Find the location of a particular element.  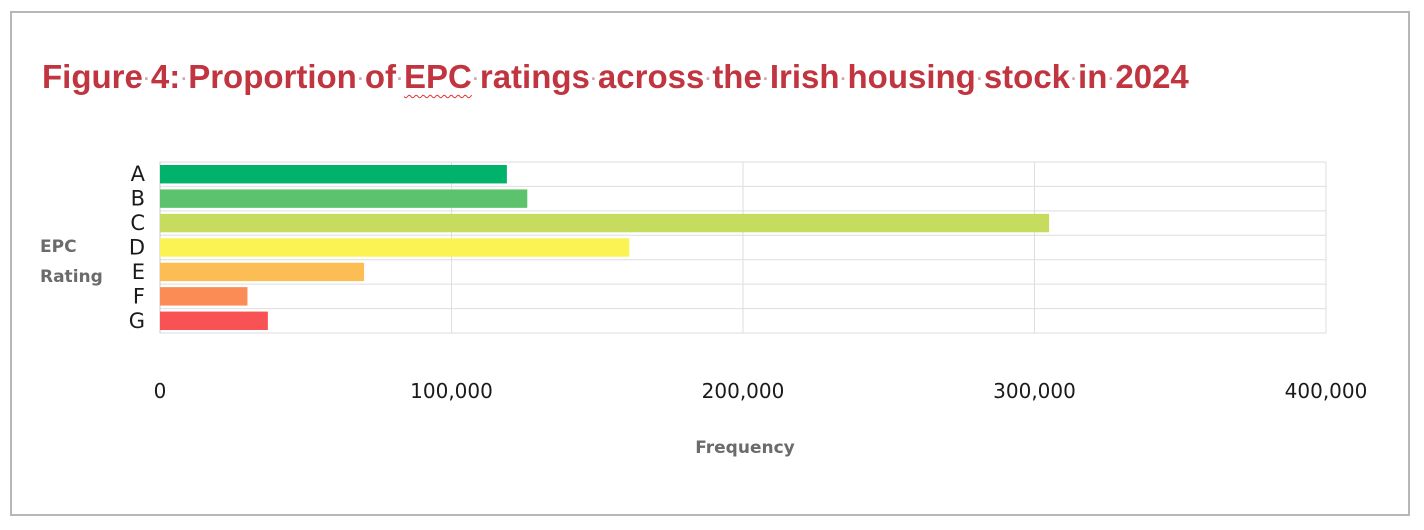

title-word: 4: is located at coordinates (165, 76).